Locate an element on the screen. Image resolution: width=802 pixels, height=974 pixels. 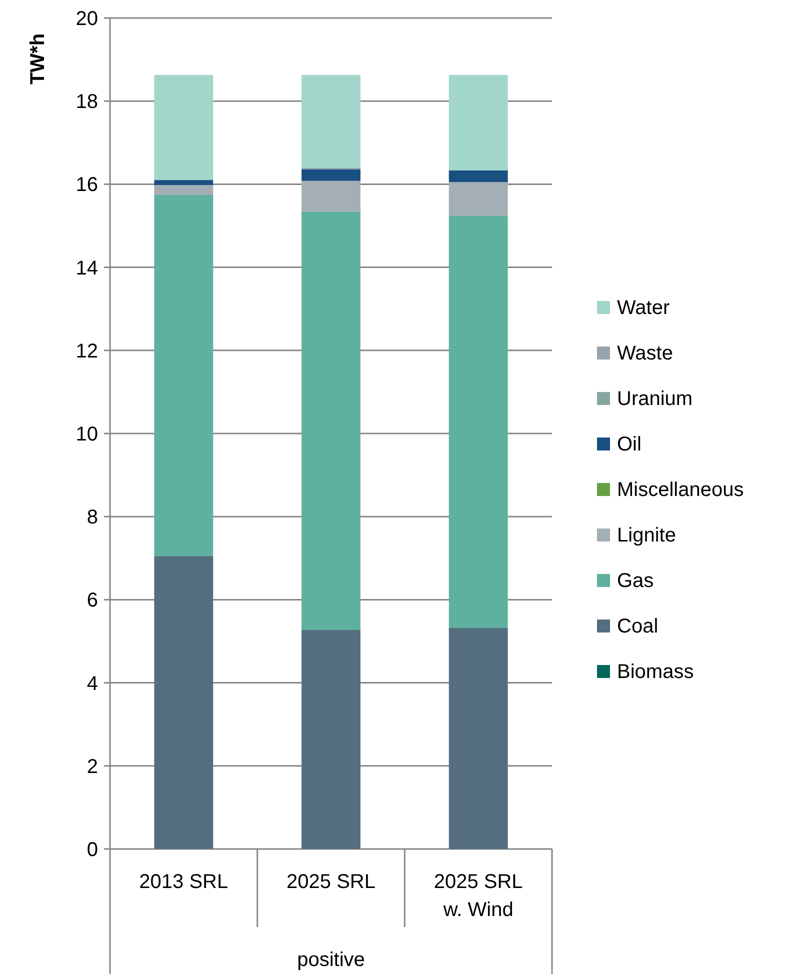
legend-label: Biomass is located at coordinates (655, 672).